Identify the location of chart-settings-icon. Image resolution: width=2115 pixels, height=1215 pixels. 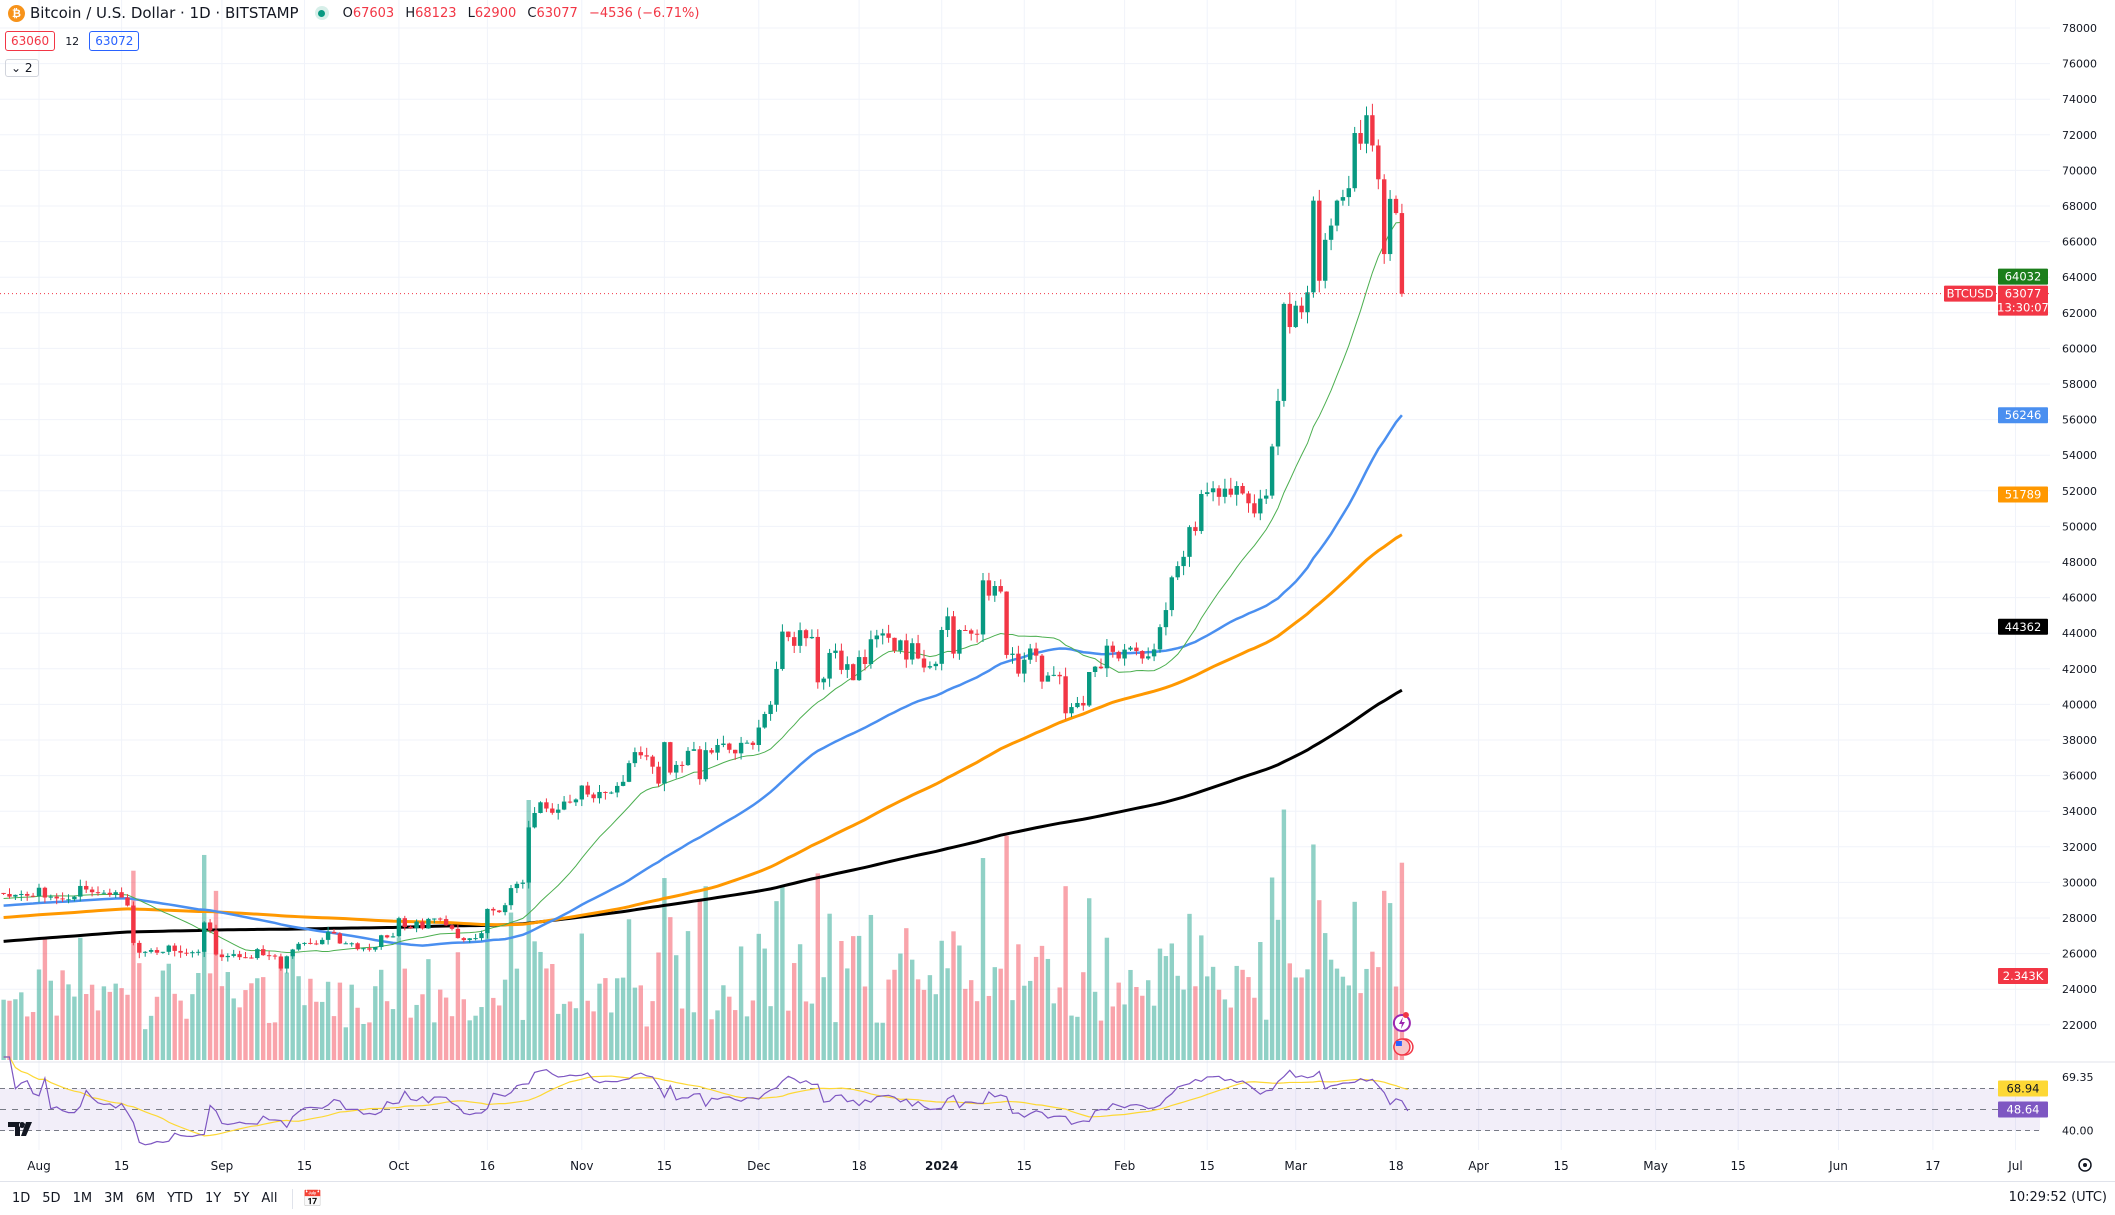
(2085, 1165).